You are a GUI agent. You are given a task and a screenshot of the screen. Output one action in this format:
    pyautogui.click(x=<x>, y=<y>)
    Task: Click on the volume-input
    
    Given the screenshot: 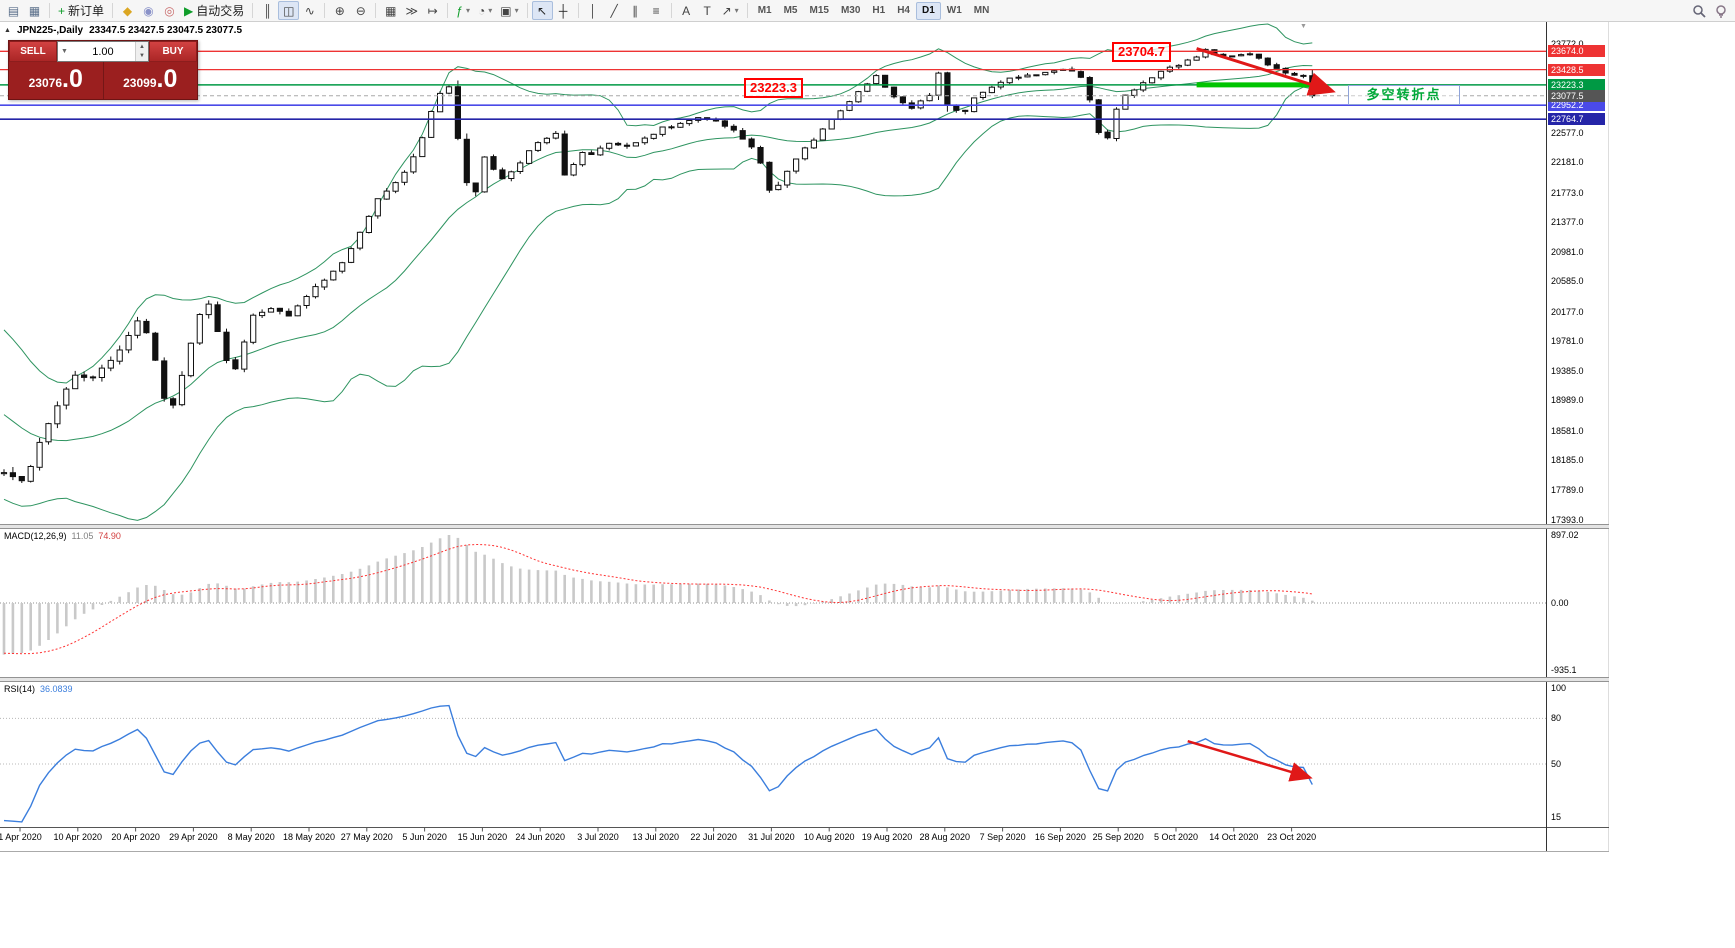 What is the action you would take?
    pyautogui.click(x=102, y=51)
    